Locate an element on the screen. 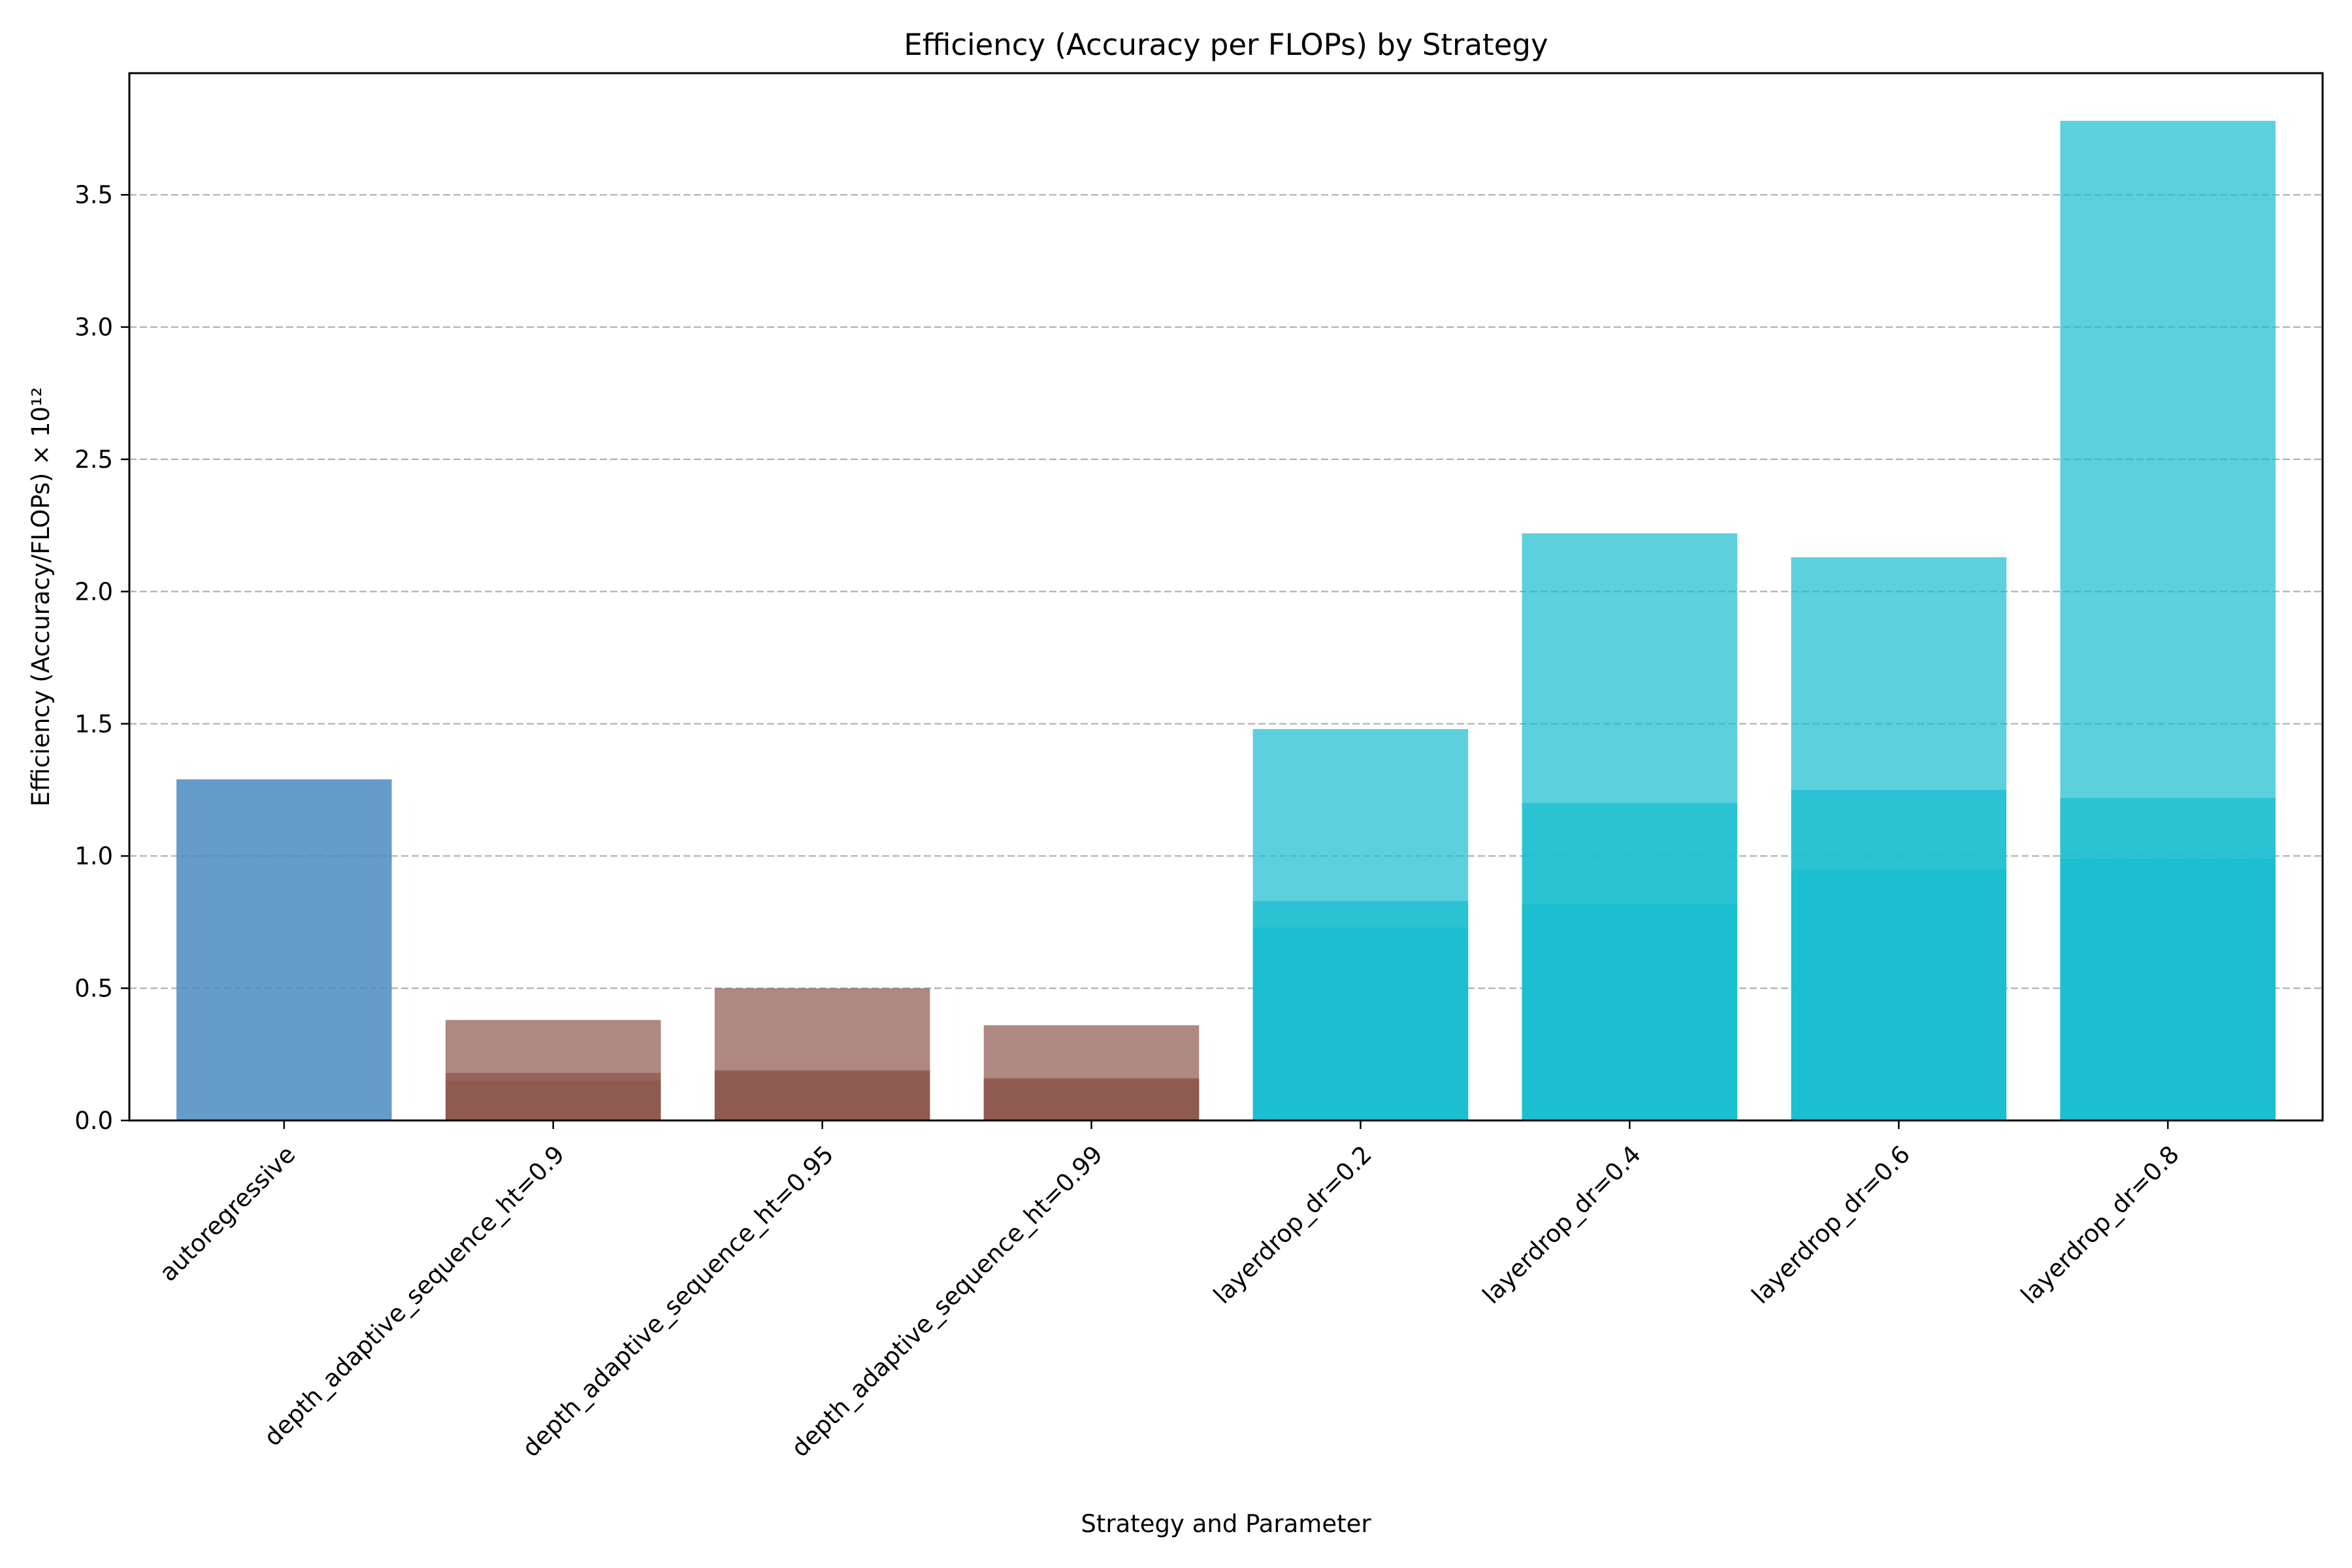  y-tick-label: 3.5 is located at coordinates (93, 195).